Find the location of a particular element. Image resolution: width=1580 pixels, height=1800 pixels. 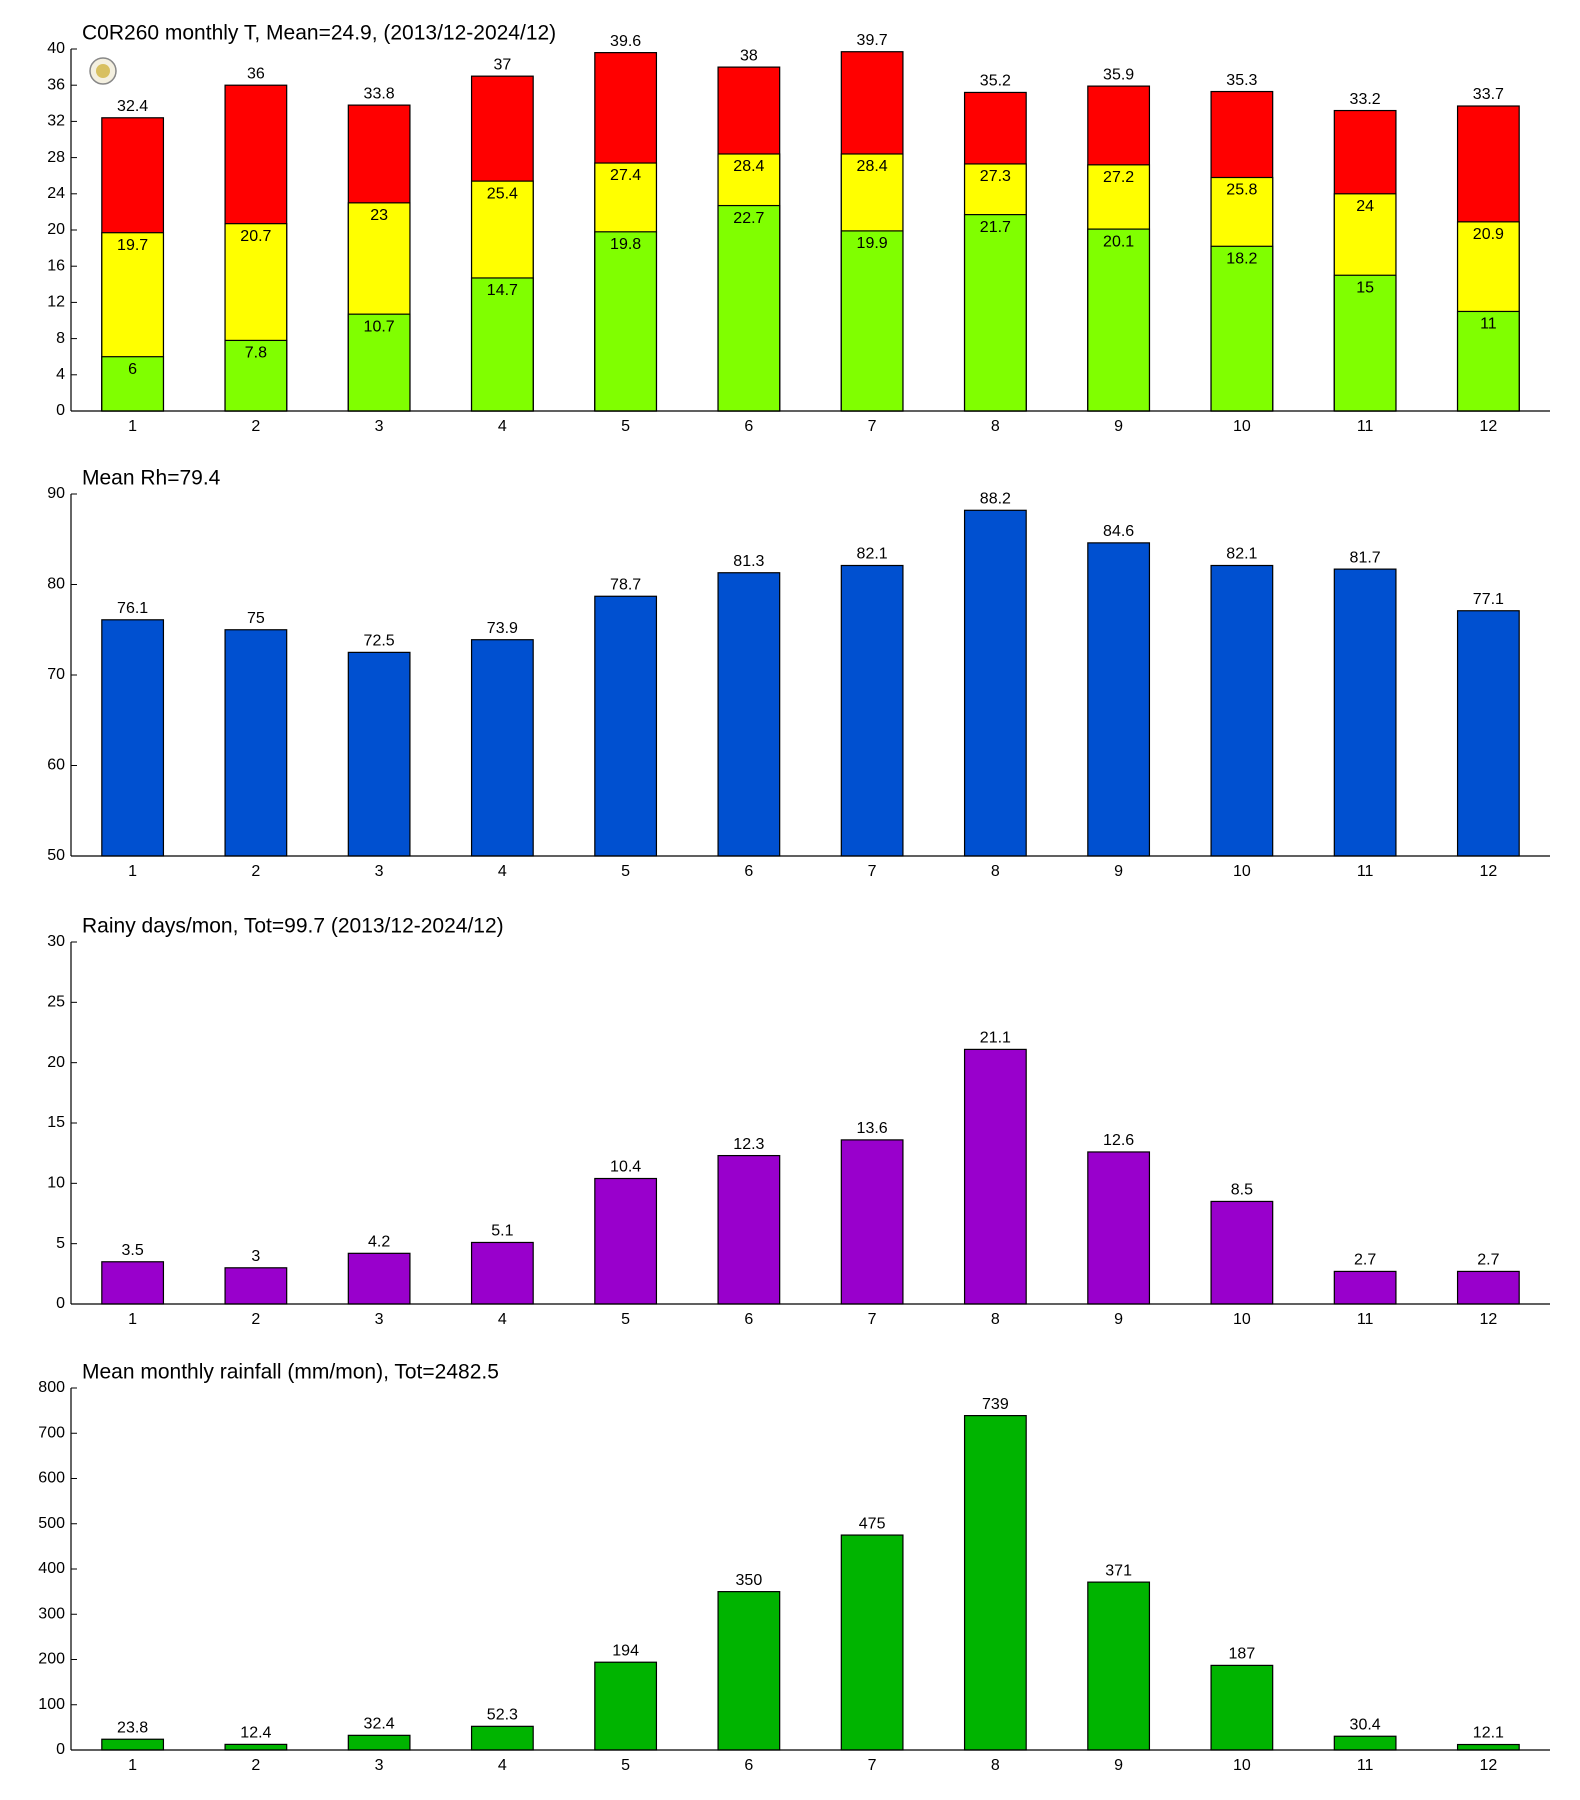

value-label: 371 is located at coordinates (1118, 1570).